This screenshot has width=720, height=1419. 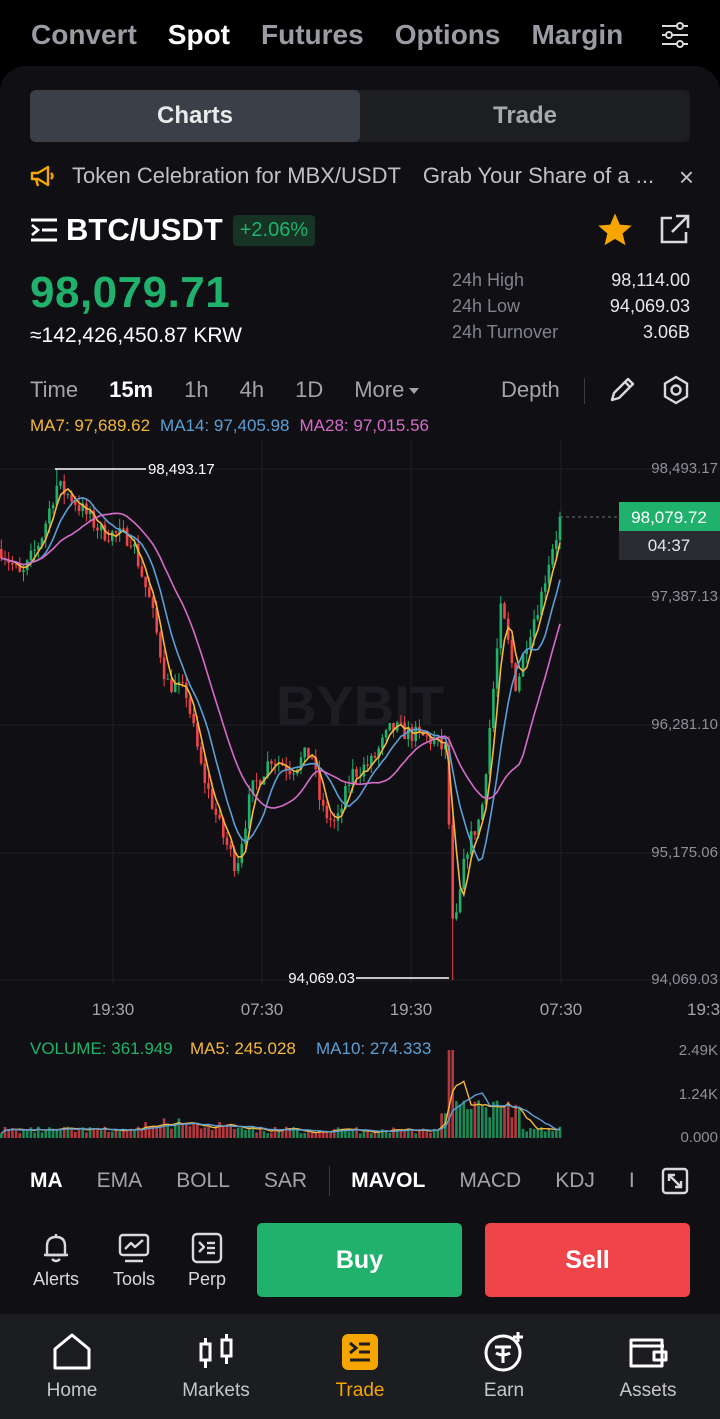 I want to click on timeframe-1d: 1D, so click(x=309, y=389).